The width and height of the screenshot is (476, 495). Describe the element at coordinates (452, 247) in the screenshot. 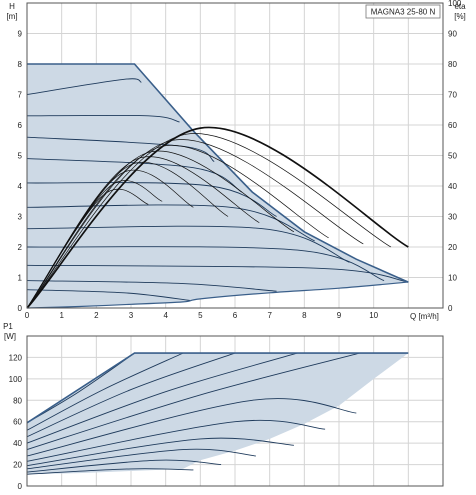

I see `y2-tick-label: 20` at that location.